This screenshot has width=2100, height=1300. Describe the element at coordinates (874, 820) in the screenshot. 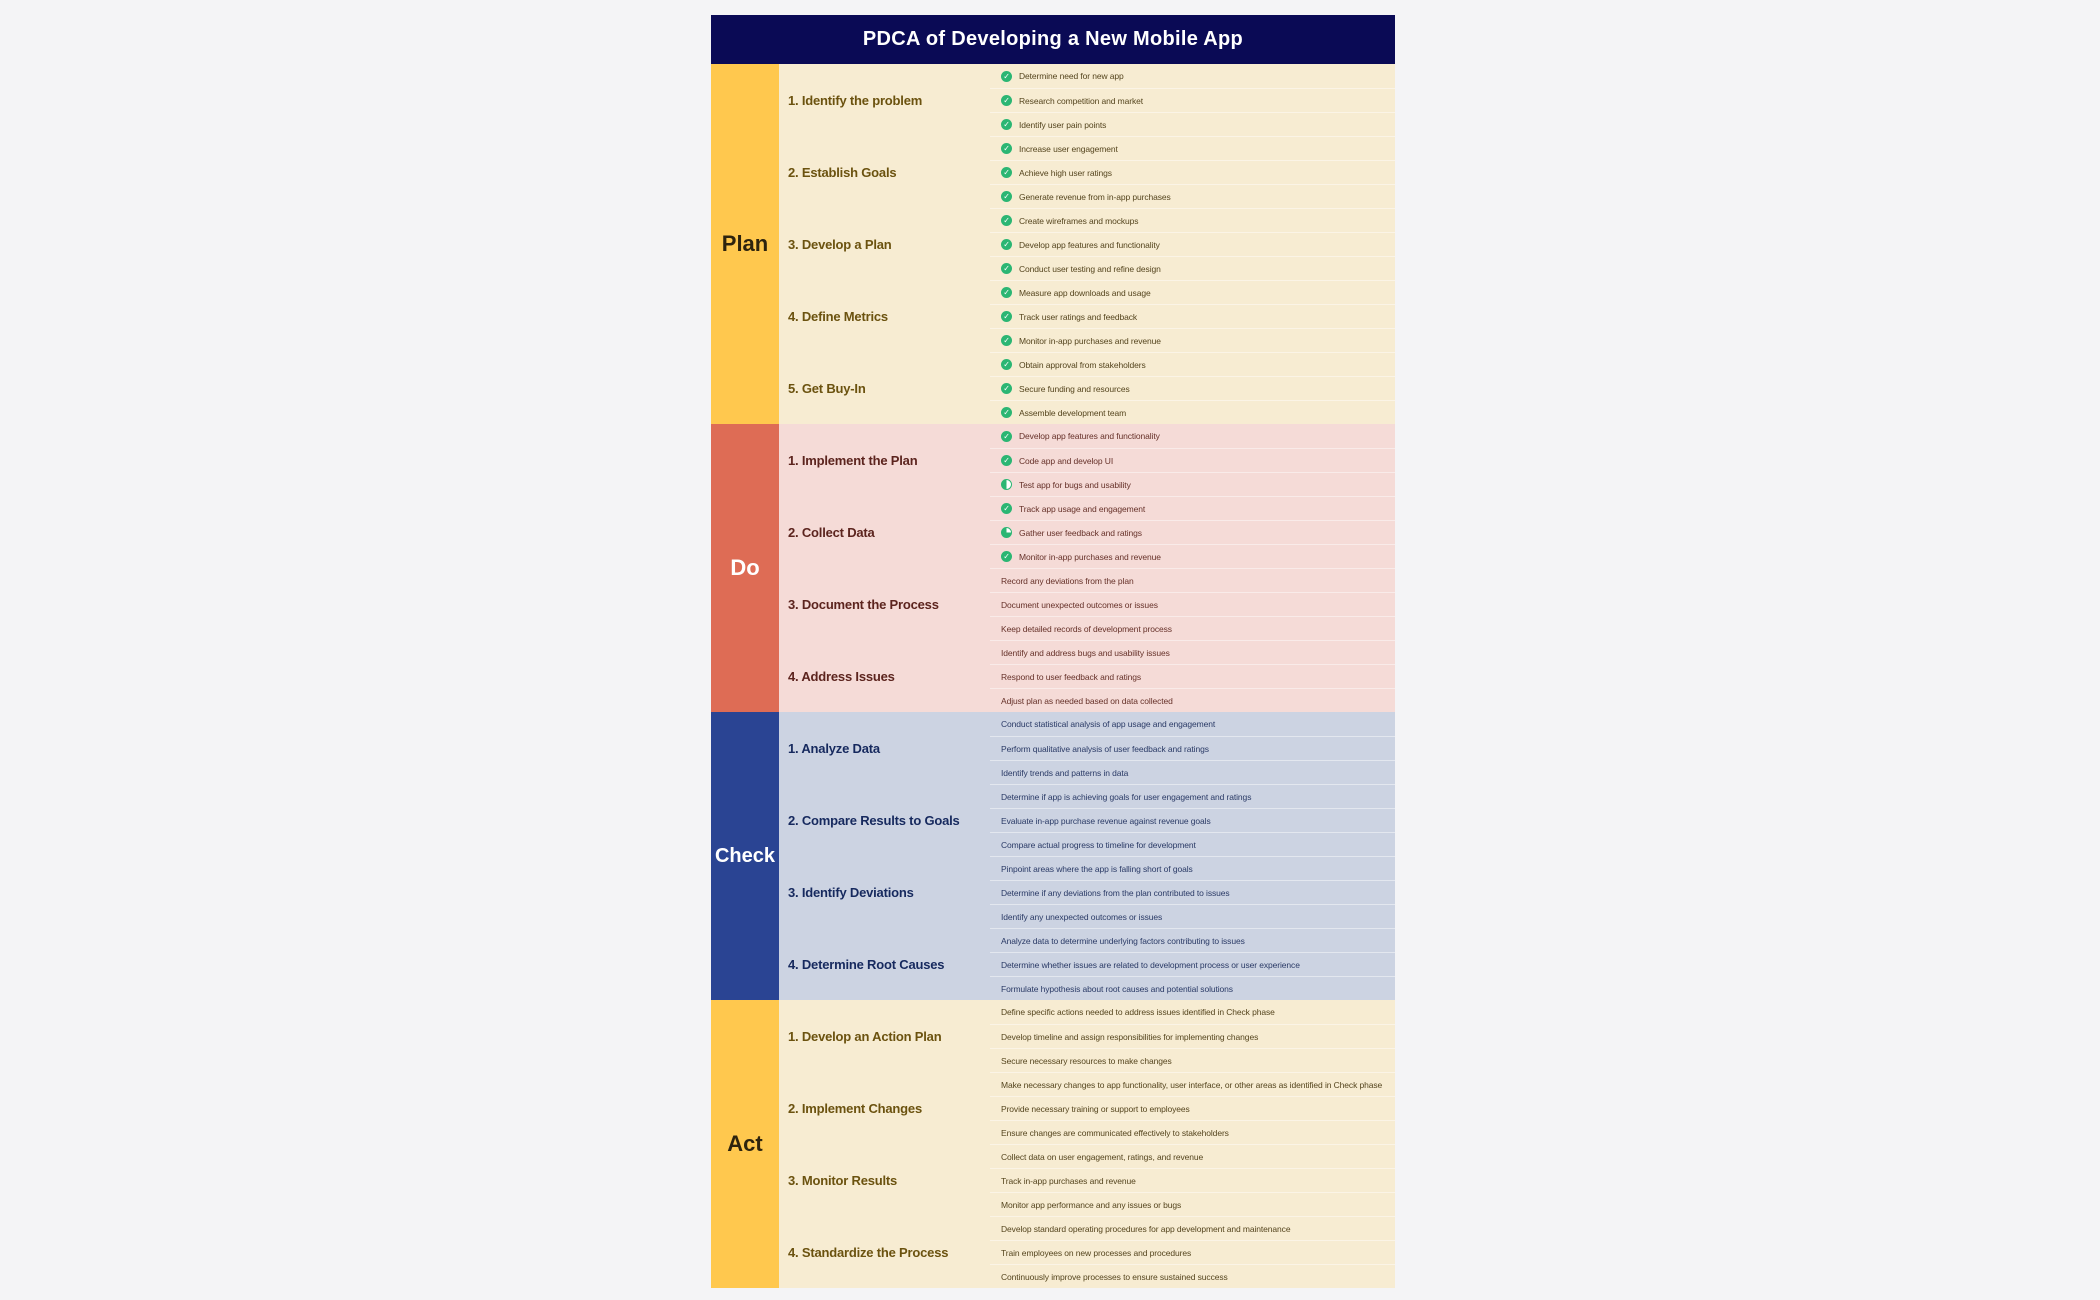

I see `step-title: 2. Compare Results to Goals` at that location.